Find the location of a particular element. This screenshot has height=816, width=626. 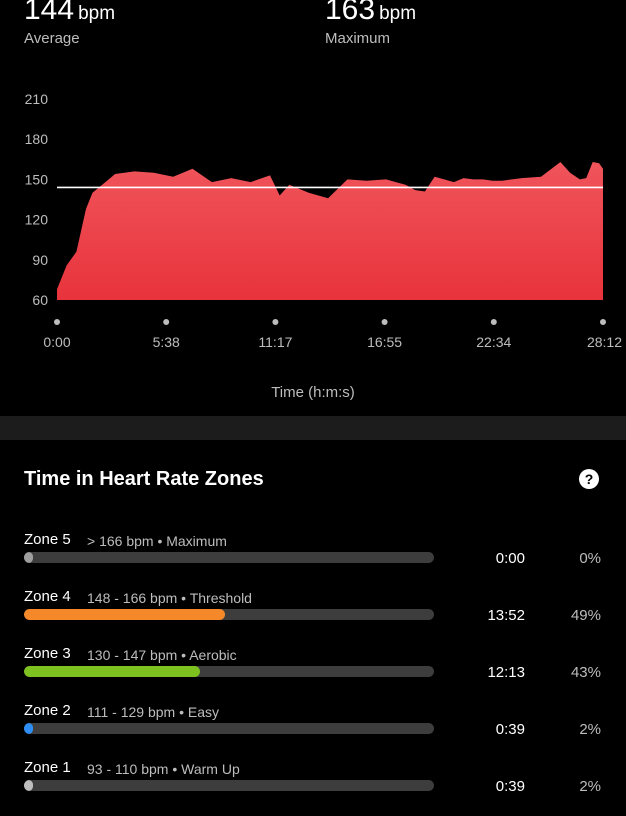

y-tick-label: 90 is located at coordinates (40, 260).